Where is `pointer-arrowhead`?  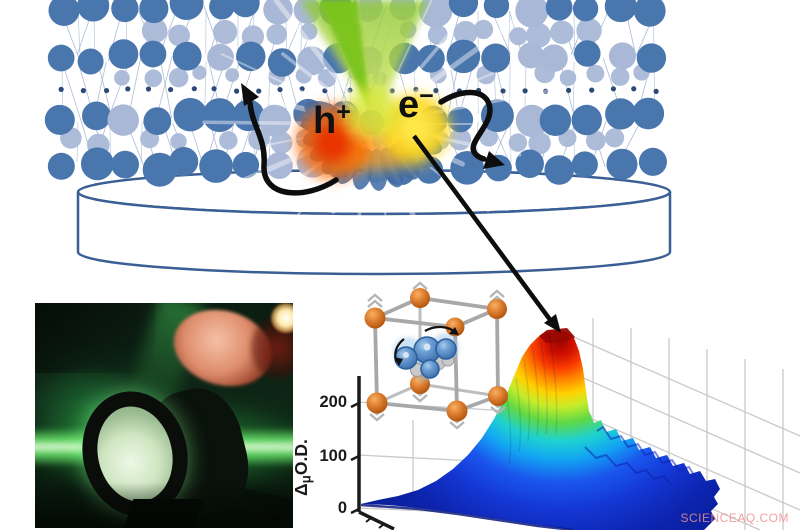 pointer-arrowhead is located at coordinates (552, 323).